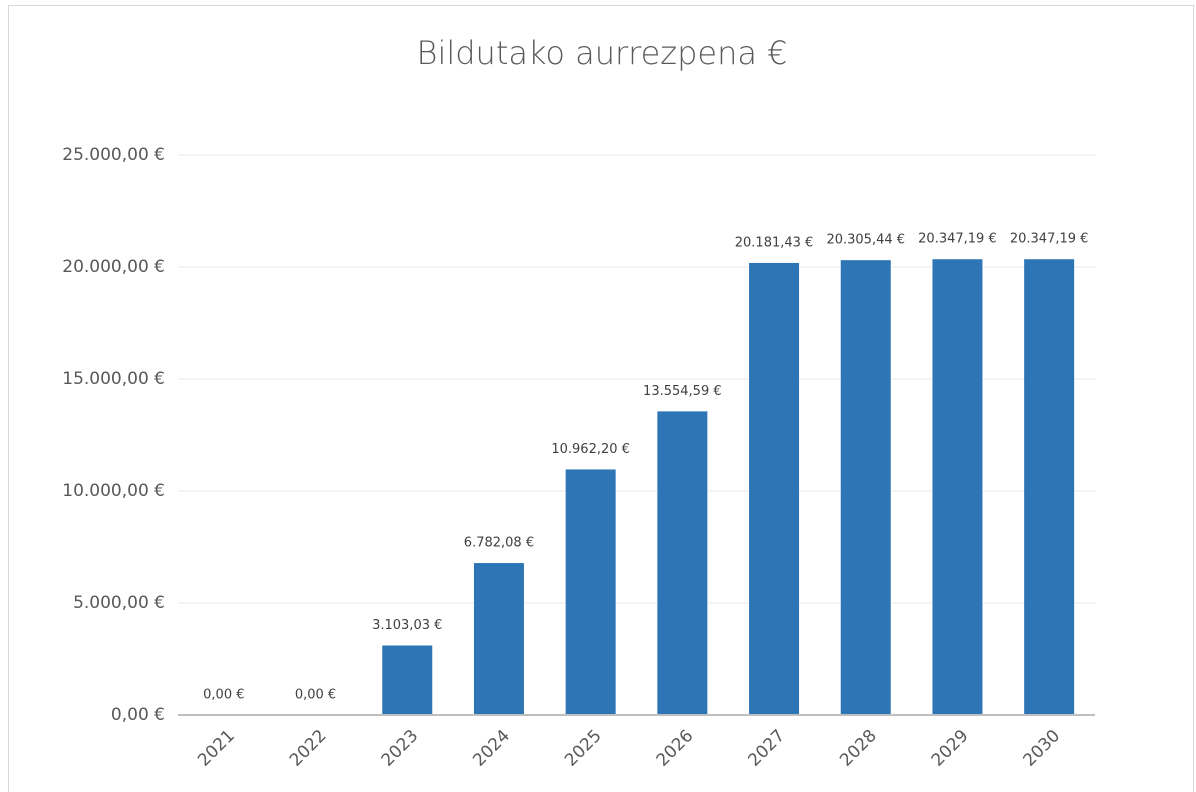 The height and width of the screenshot is (792, 1196). I want to click on x-tick-label: 2029, so click(950, 748).